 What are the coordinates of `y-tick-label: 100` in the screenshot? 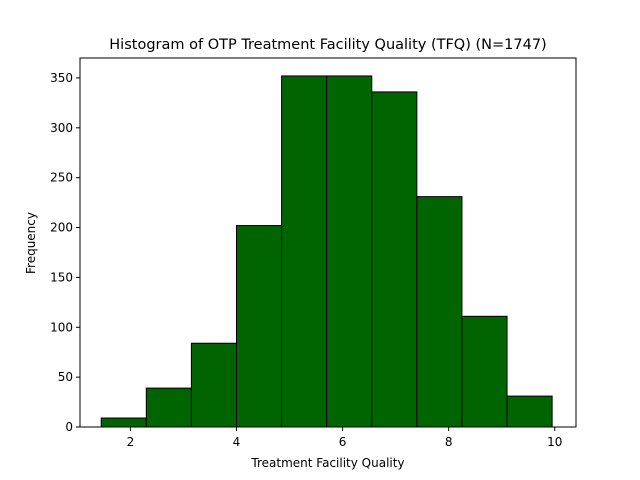 It's located at (61, 327).